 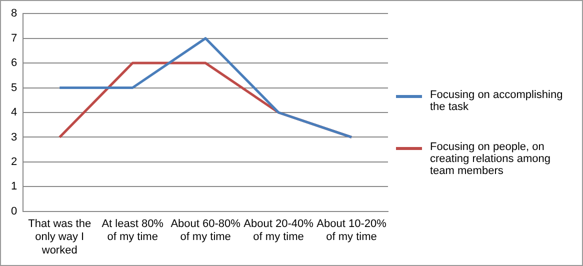 I want to click on x-tick-label: At least 80% of my time, so click(x=133, y=231).